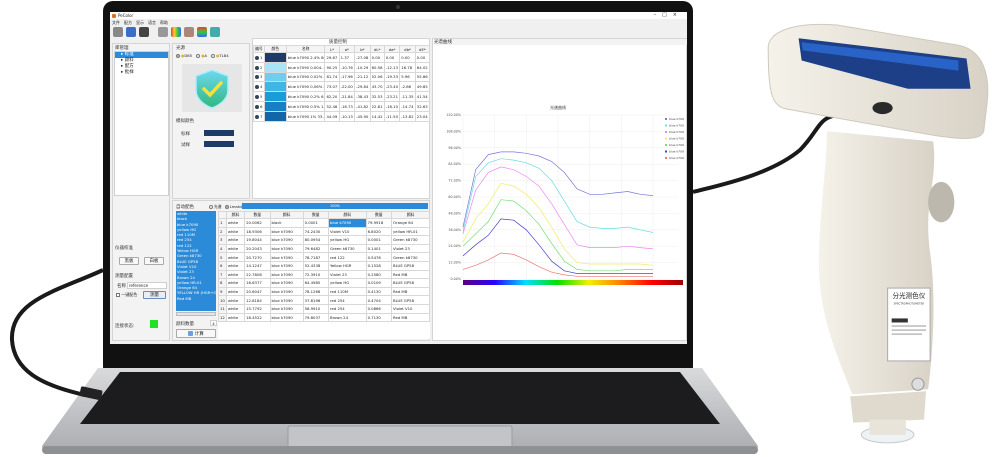  Describe the element at coordinates (196, 333) in the screenshot. I see `calculate-button: 计算` at that location.